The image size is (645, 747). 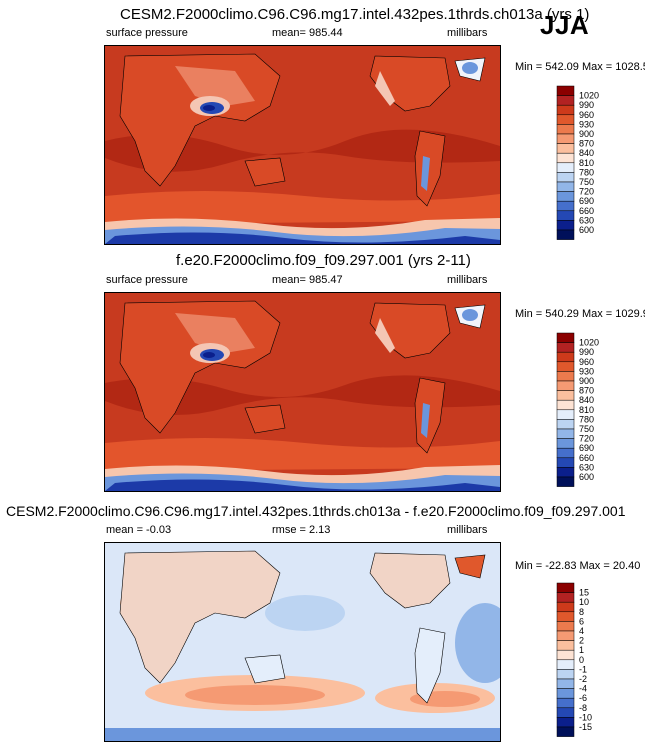 I want to click on panel-1-colorbar-label: 750, so click(x=586, y=182).